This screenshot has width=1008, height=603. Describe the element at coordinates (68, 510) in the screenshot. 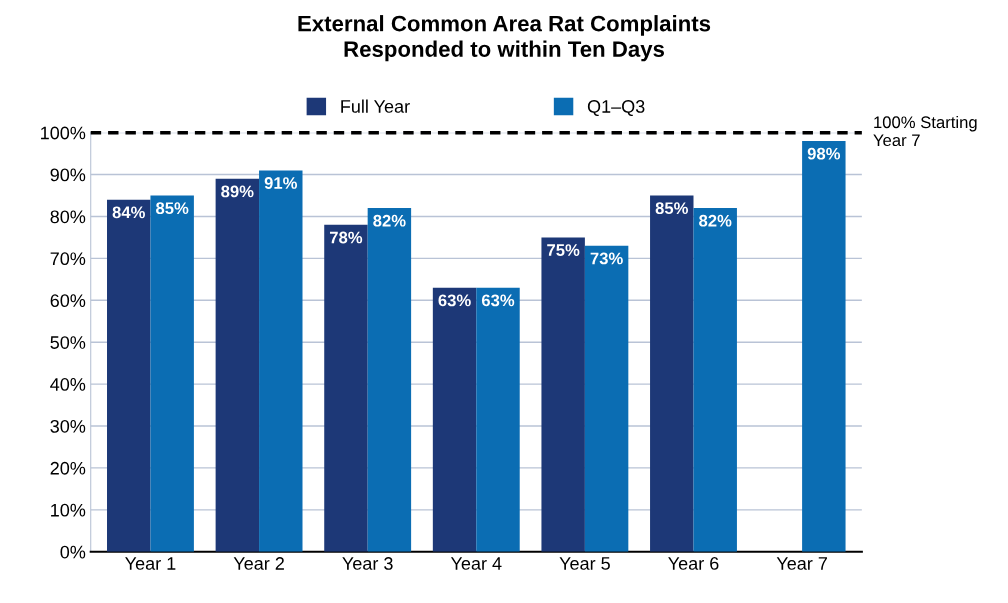

I see `y-tick-label: 10%` at that location.